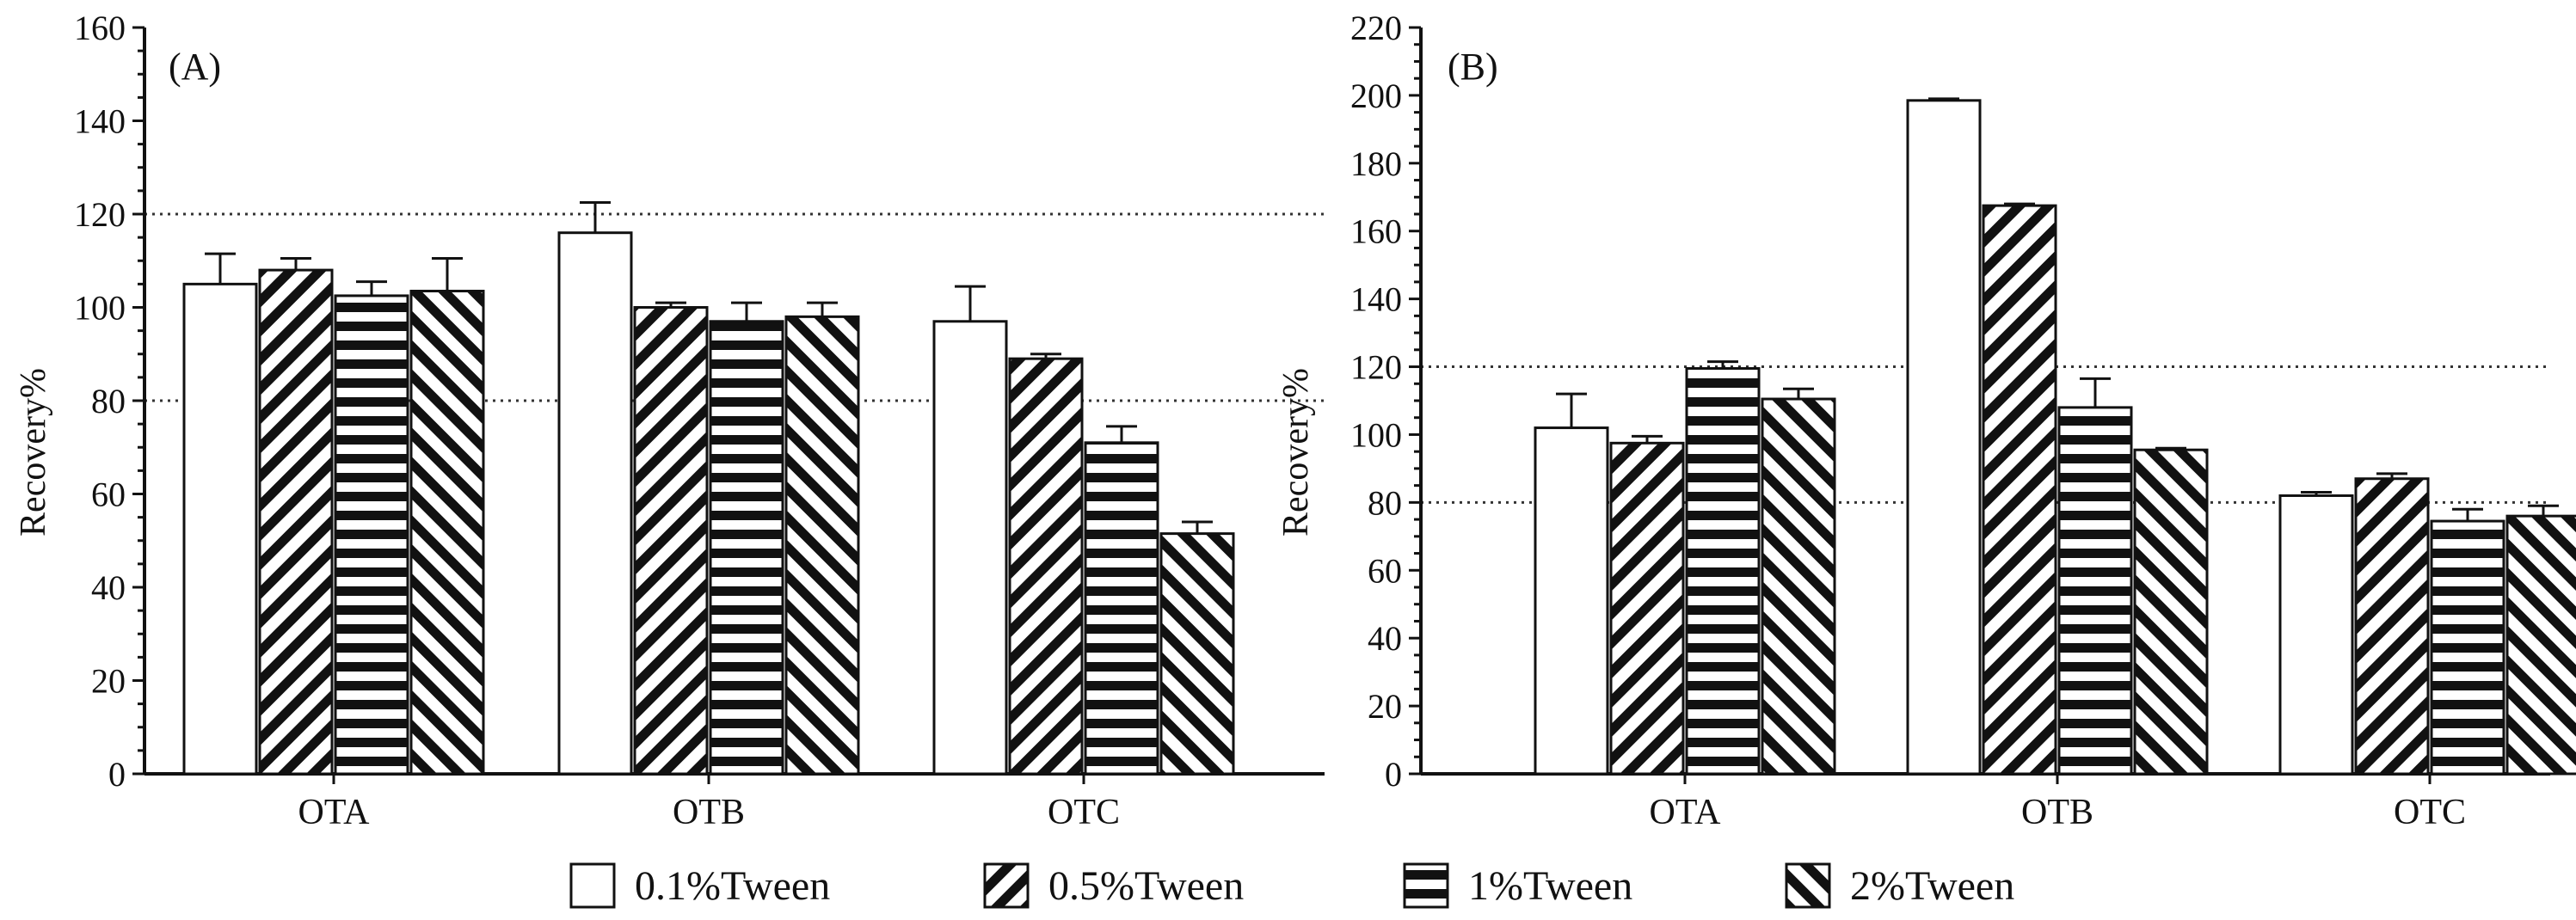 This screenshot has height=920, width=2576. What do you see at coordinates (1550, 886) in the screenshot?
I see `legend-label-3: 1%Tween` at bounding box center [1550, 886].